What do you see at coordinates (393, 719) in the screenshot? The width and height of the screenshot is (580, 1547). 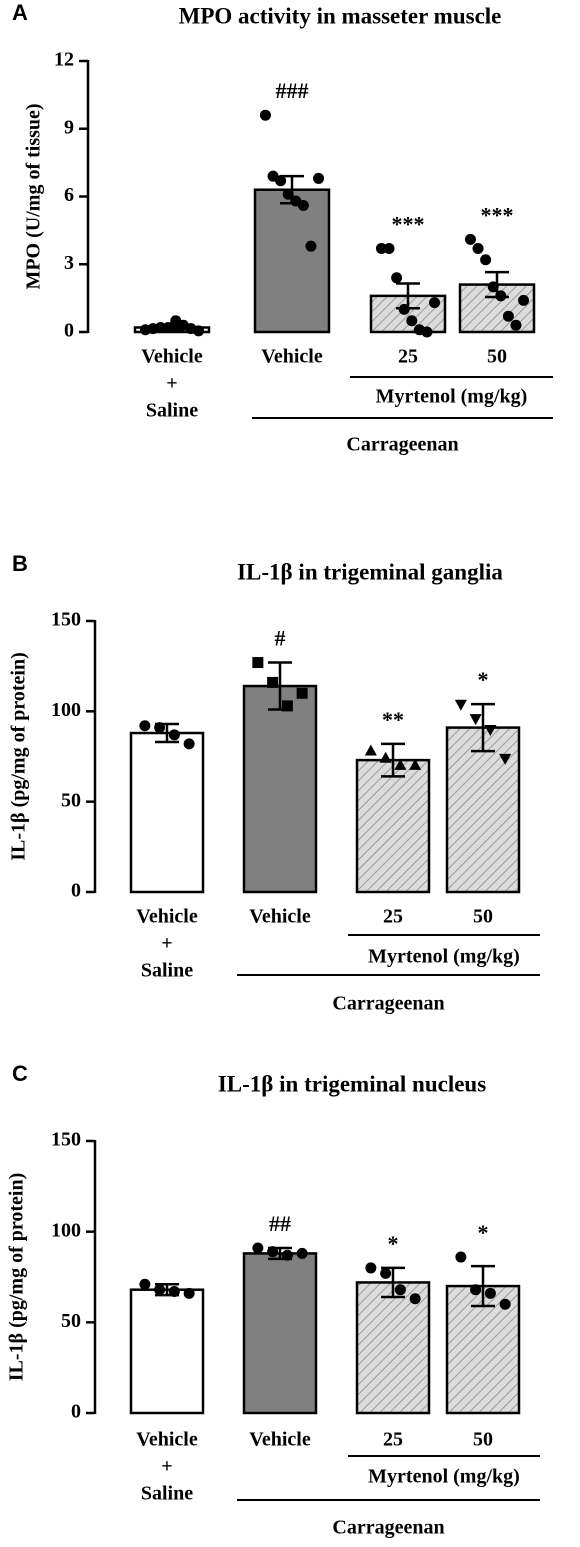 I see `significance-label: **` at bounding box center [393, 719].